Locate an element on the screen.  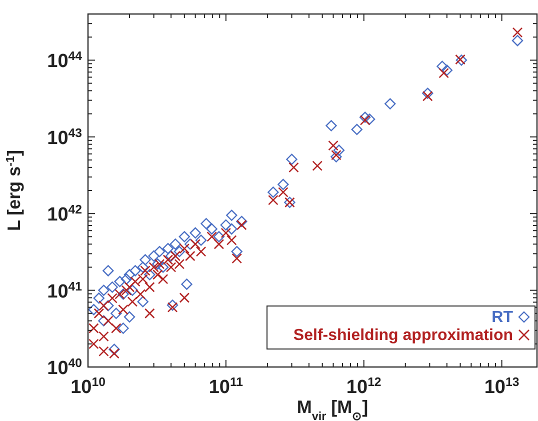
legend-label: RT is located at coordinates (503, 317).